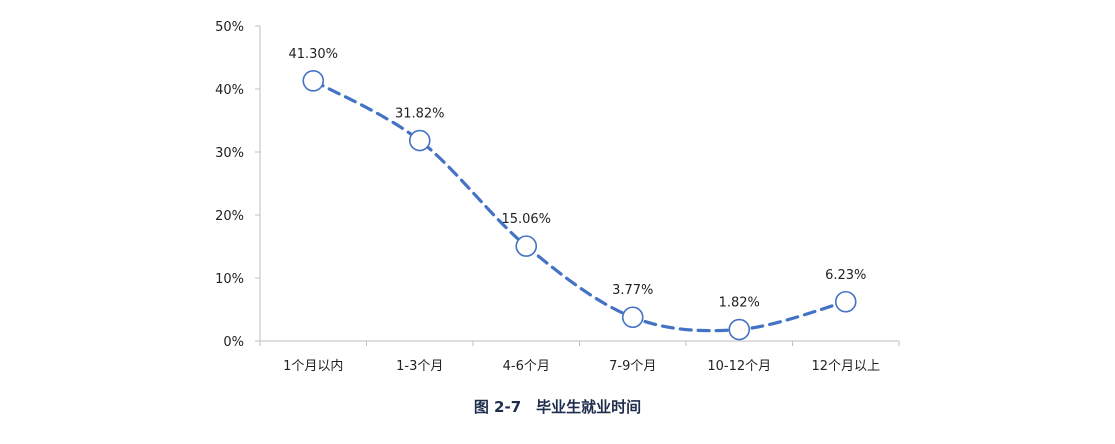 The height and width of the screenshot is (444, 1115). Describe the element at coordinates (845, 366) in the screenshot. I see `x-tick-label: 12个月以上` at that location.